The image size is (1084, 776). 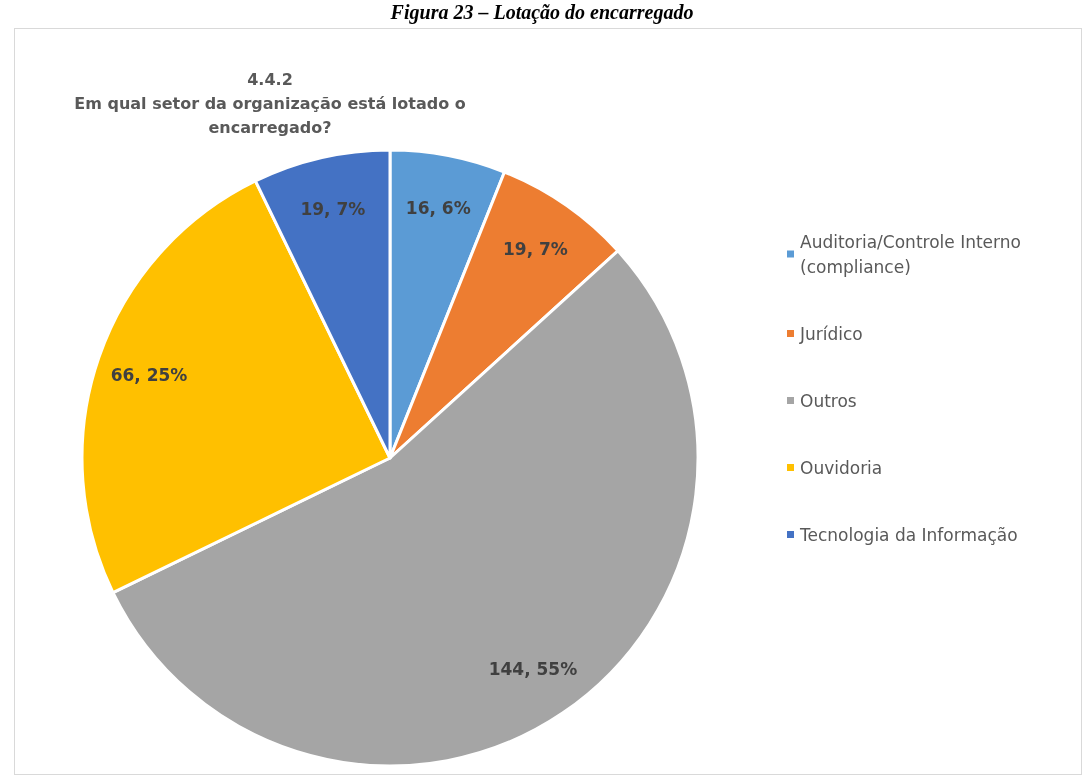 What do you see at coordinates (828, 400) in the screenshot?
I see `legend-label: Outros` at bounding box center [828, 400].